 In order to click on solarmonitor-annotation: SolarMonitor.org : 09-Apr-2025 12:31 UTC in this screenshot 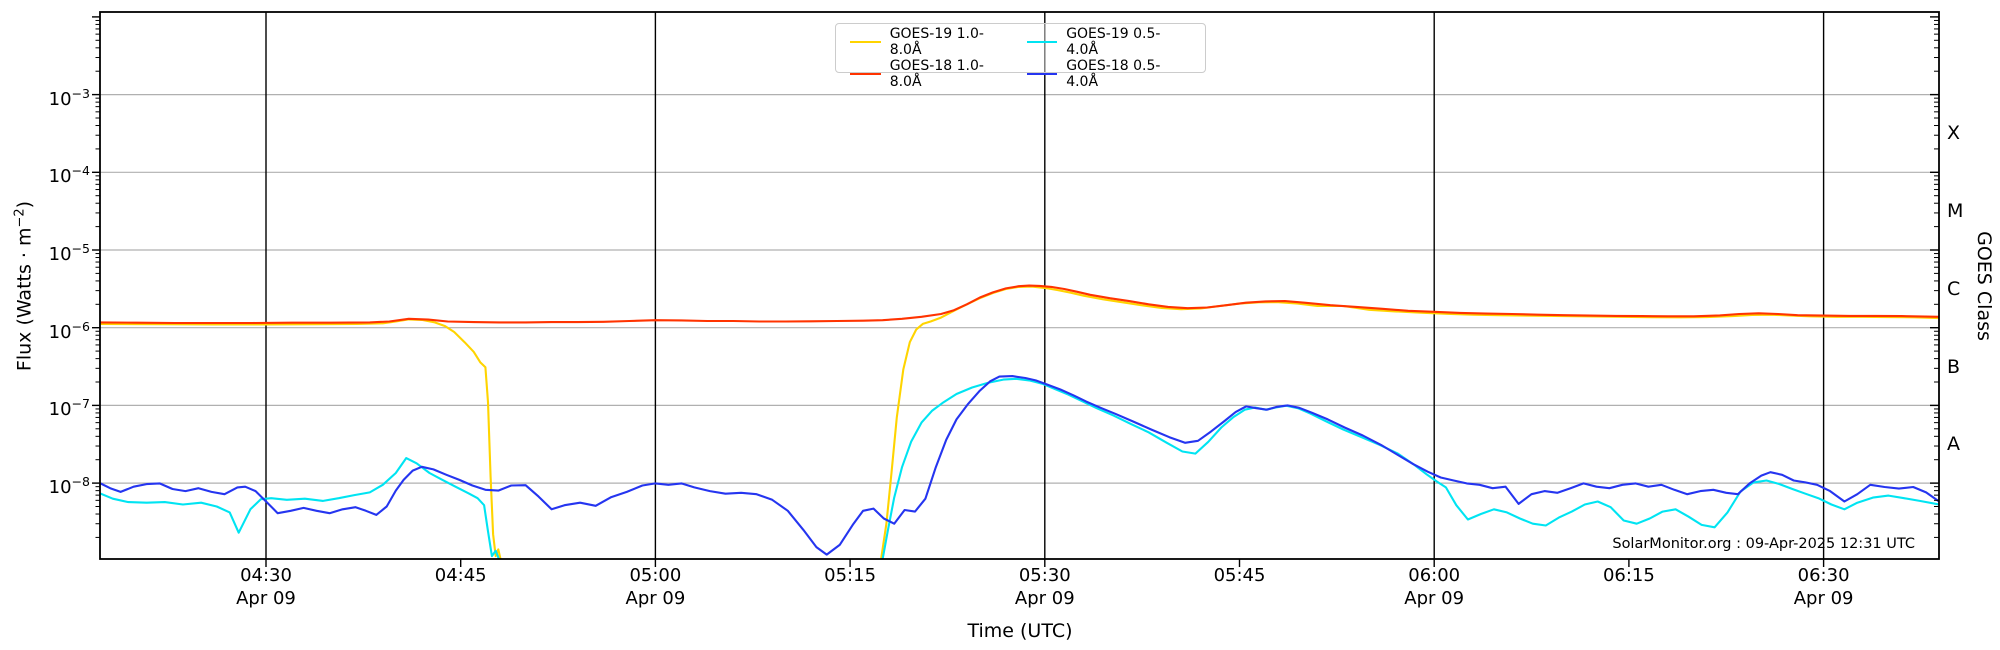, I will do `click(1763, 544)`.